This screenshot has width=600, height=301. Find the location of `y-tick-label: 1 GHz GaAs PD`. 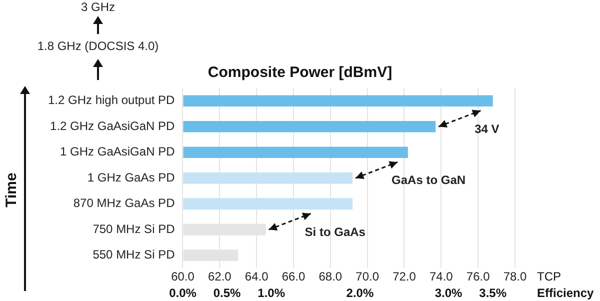

y-tick-label: 1 GHz GaAs PD is located at coordinates (131, 177).